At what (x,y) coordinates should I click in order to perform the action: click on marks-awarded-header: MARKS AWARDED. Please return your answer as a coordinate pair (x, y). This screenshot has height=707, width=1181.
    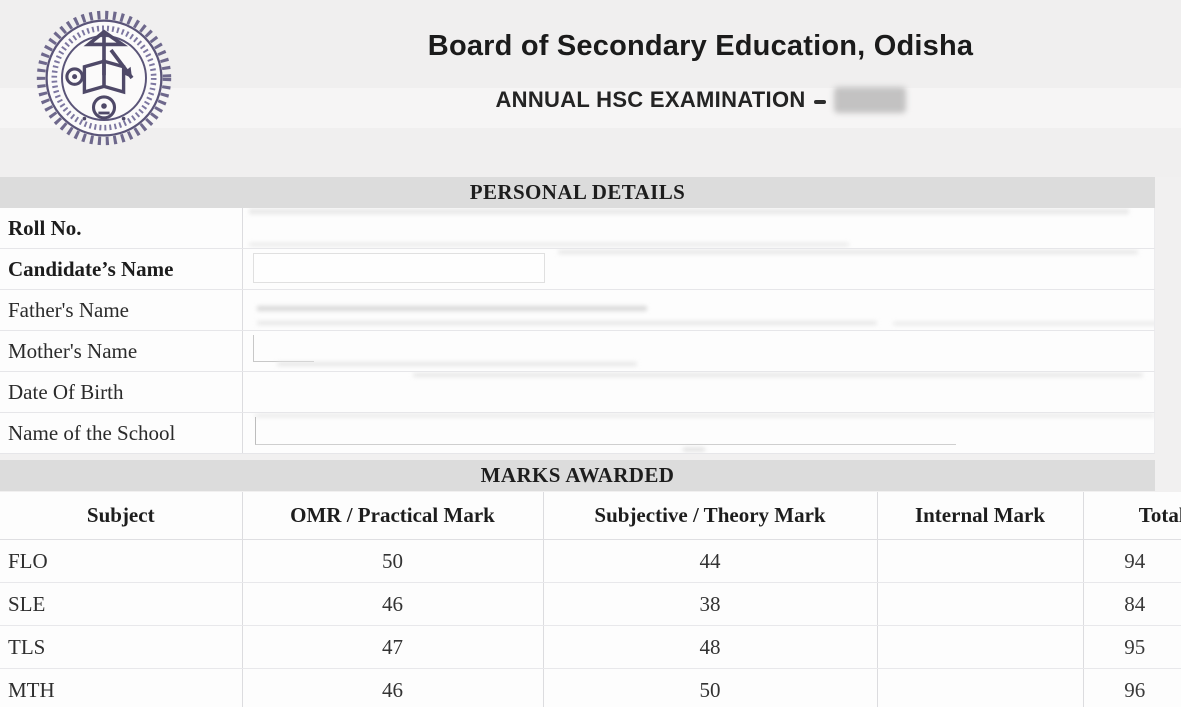
    Looking at the image, I should click on (577, 475).